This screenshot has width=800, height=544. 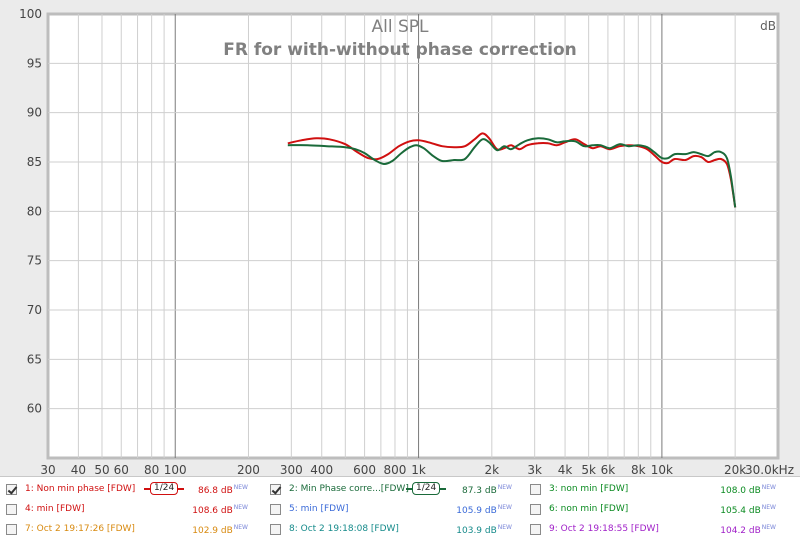 I want to click on legend-item: 4: min [FDW], so click(x=45, y=509).